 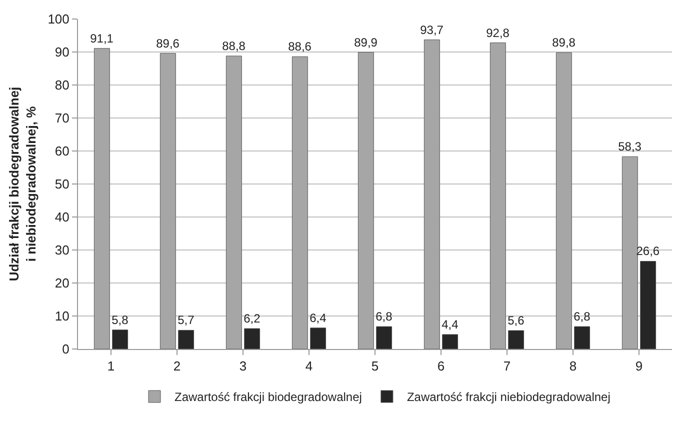 I want to click on y-tick-label: 40, so click(x=62, y=217).